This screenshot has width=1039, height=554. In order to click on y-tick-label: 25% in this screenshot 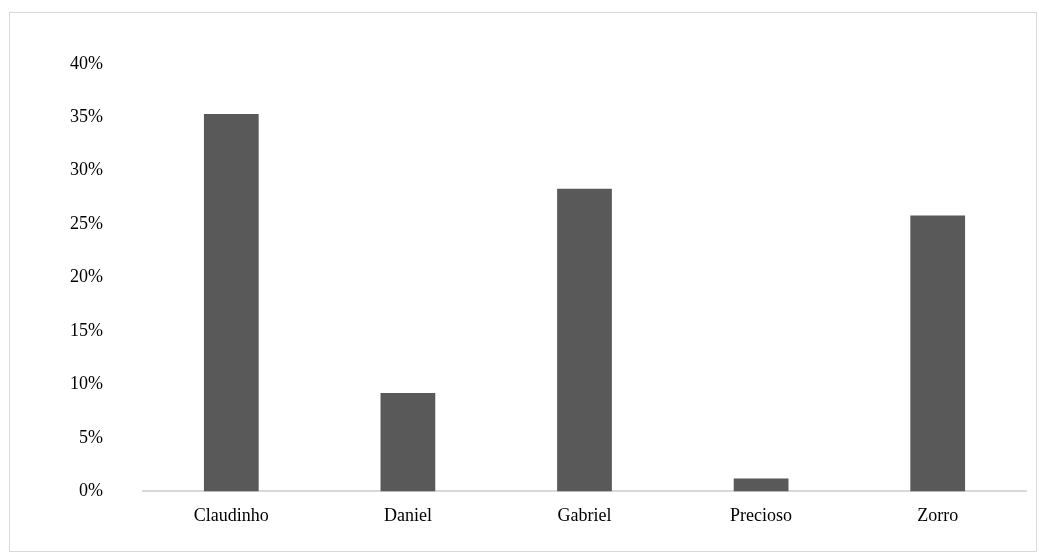, I will do `click(86, 222)`.